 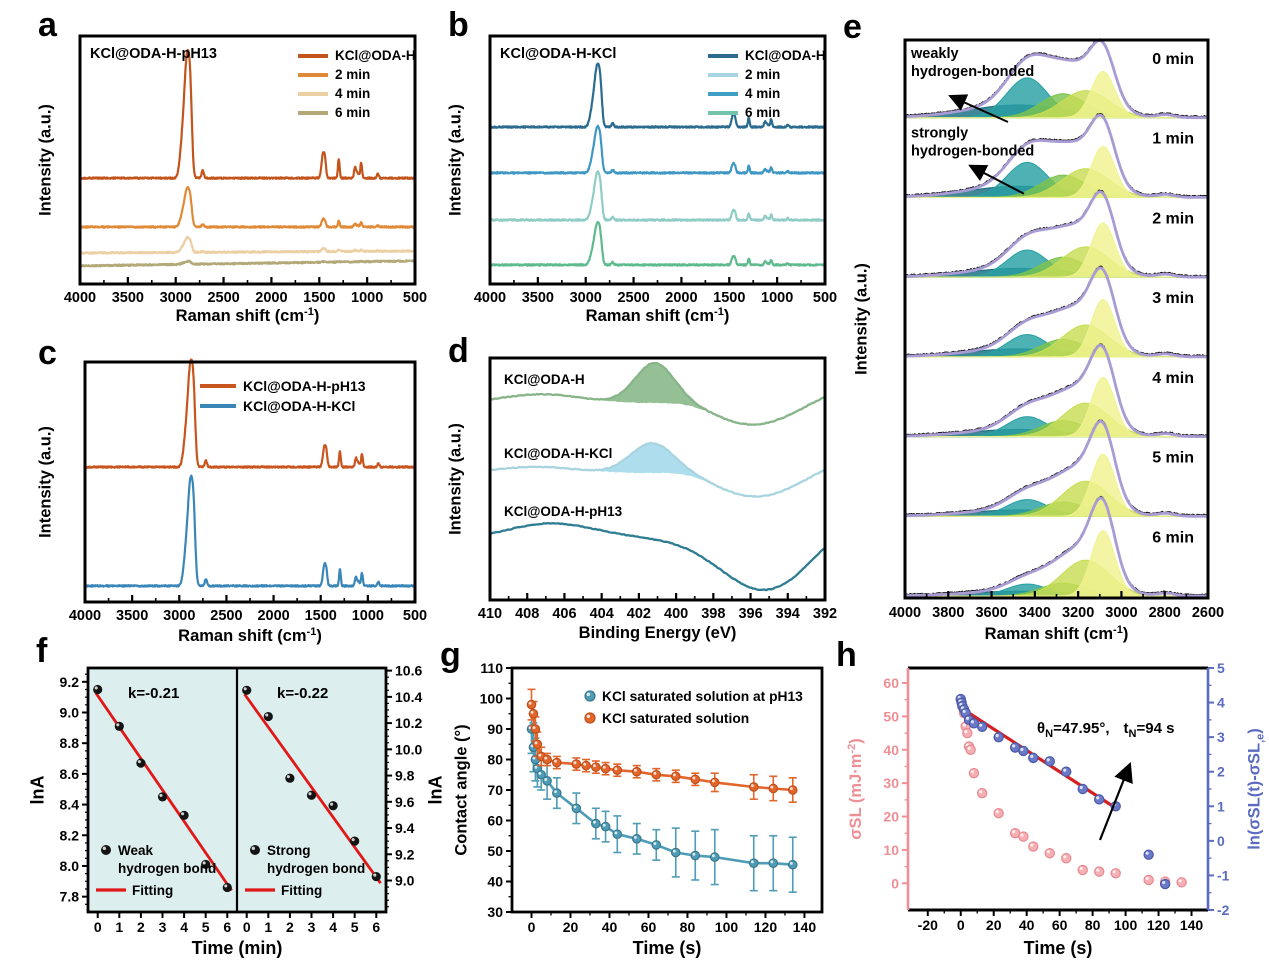 I want to click on svg-text: 10, so click(x=891, y=850).